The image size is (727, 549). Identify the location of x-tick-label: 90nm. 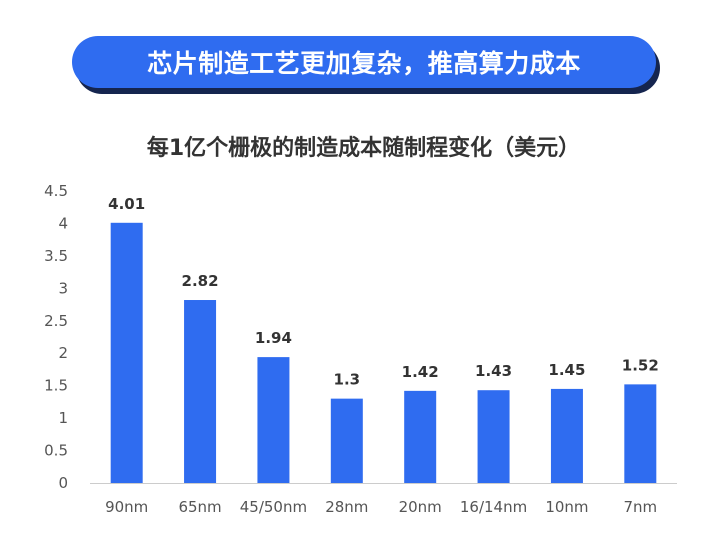
(126, 507).